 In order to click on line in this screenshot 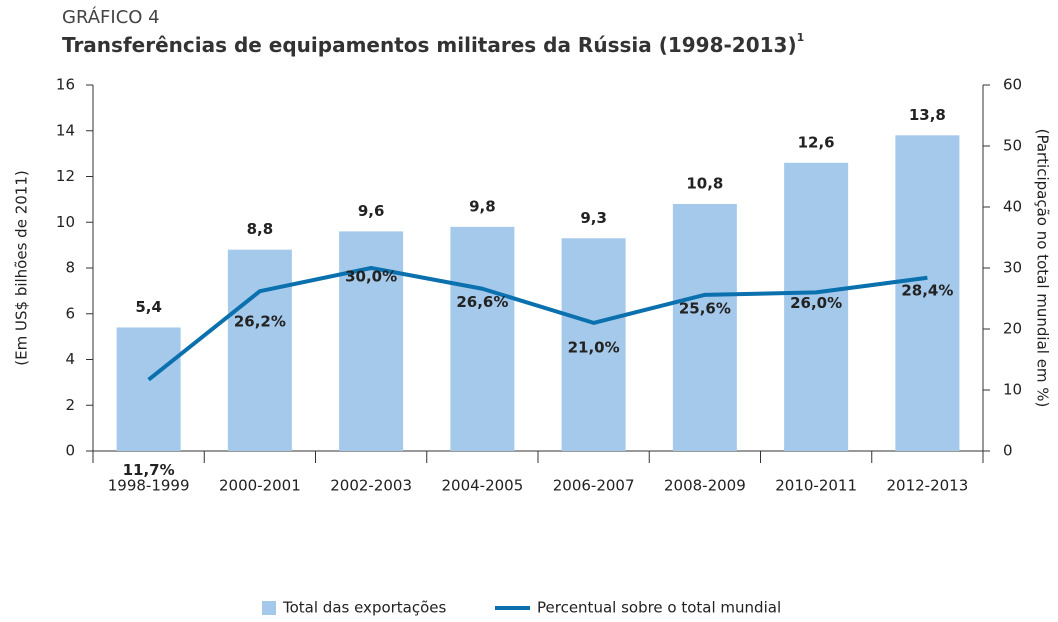, I will do `click(537, 324)`.